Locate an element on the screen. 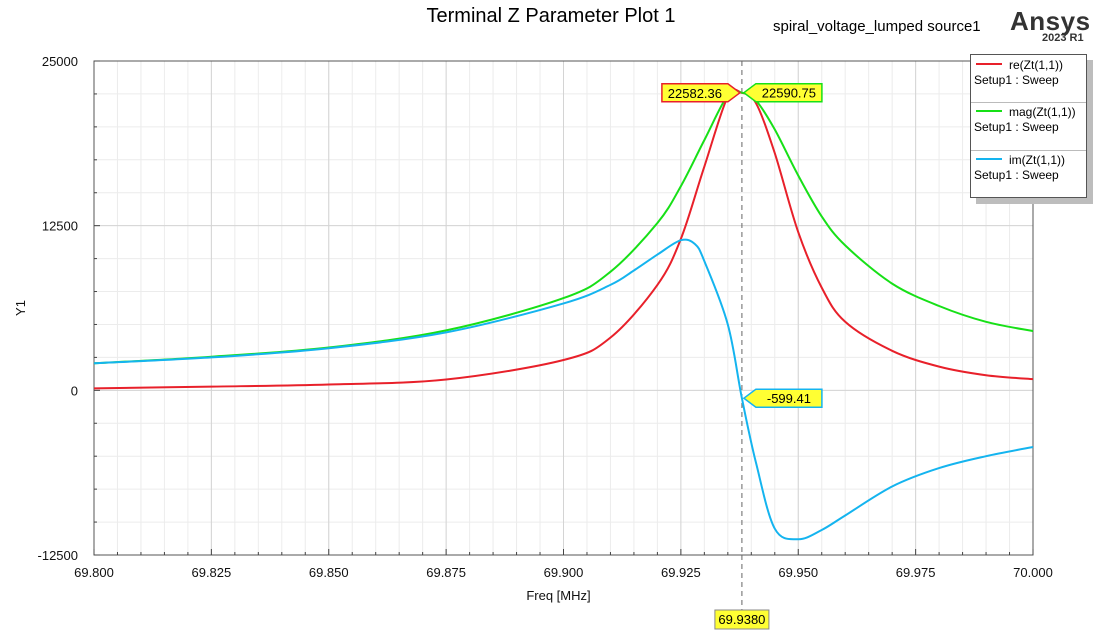 This screenshot has height=633, width=1102. marker-label-im: -599.41 is located at coordinates (783, 398).